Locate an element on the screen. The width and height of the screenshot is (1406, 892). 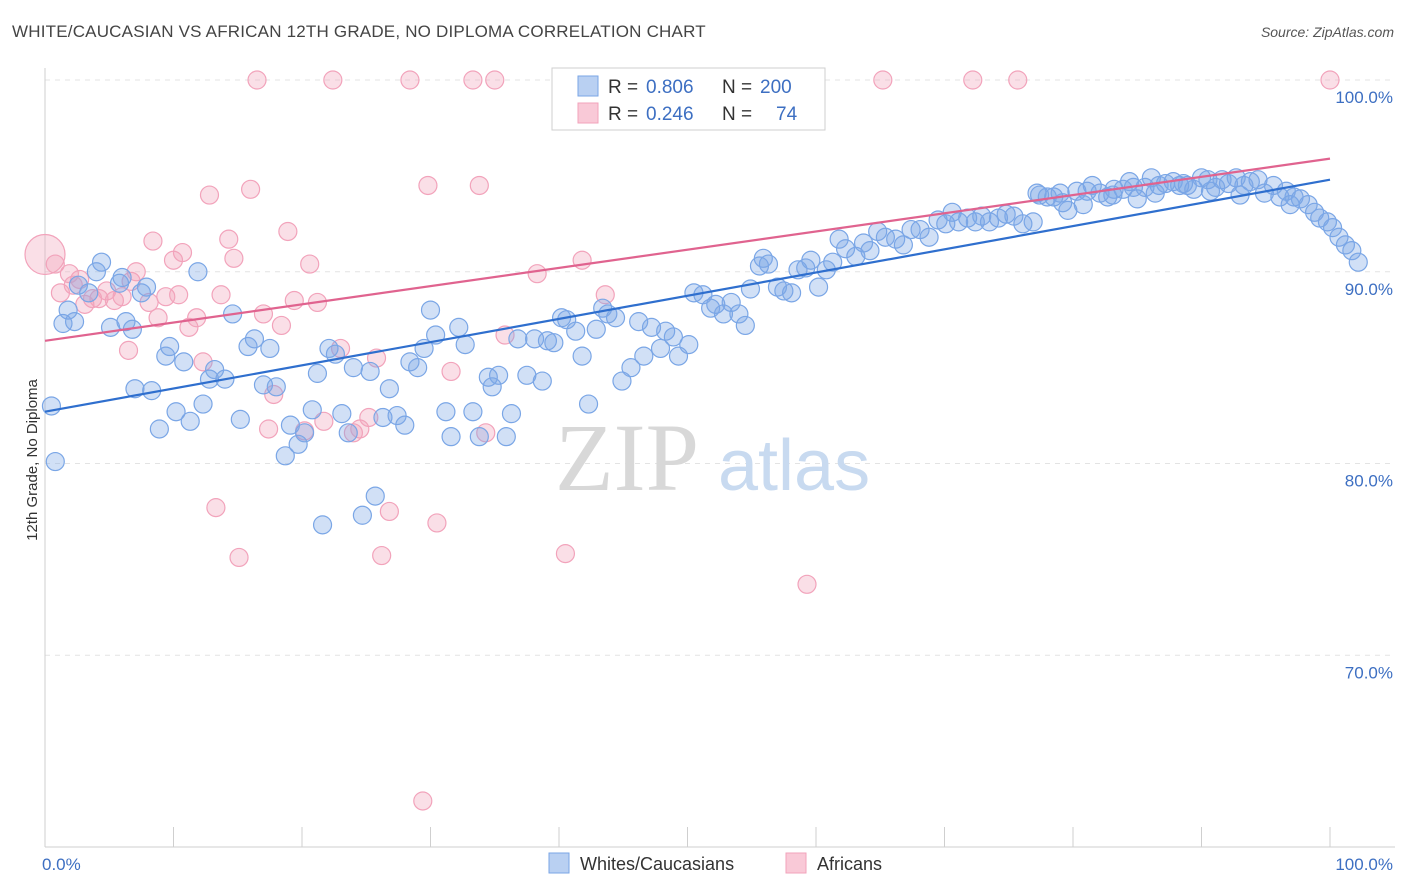
legend-n-value-2: 74 is located at coordinates (787, 114).